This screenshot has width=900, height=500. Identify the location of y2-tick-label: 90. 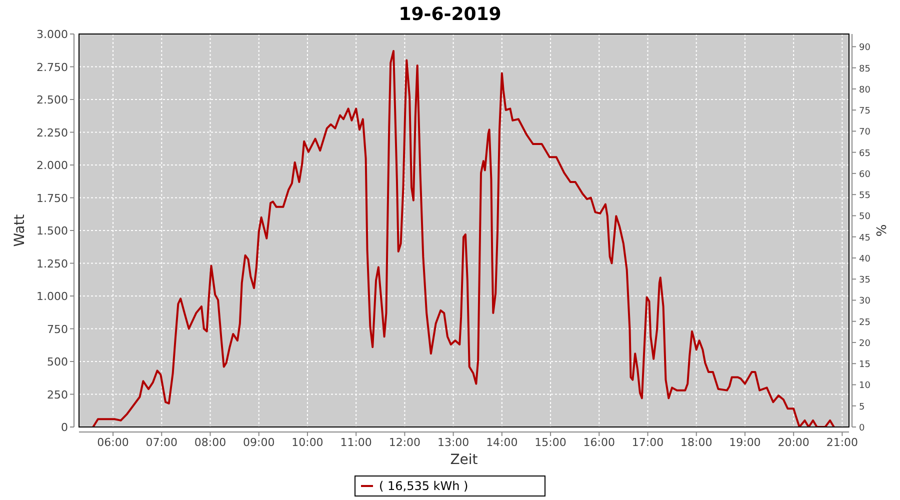
(865, 48).